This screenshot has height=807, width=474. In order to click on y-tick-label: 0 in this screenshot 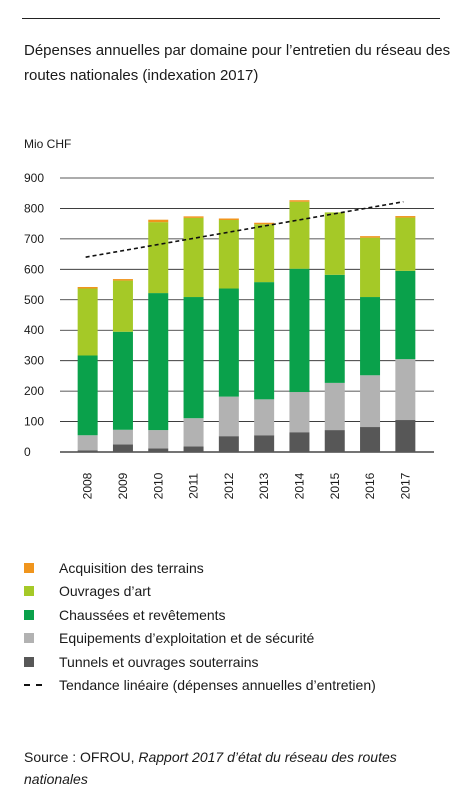, I will do `click(27, 452)`.